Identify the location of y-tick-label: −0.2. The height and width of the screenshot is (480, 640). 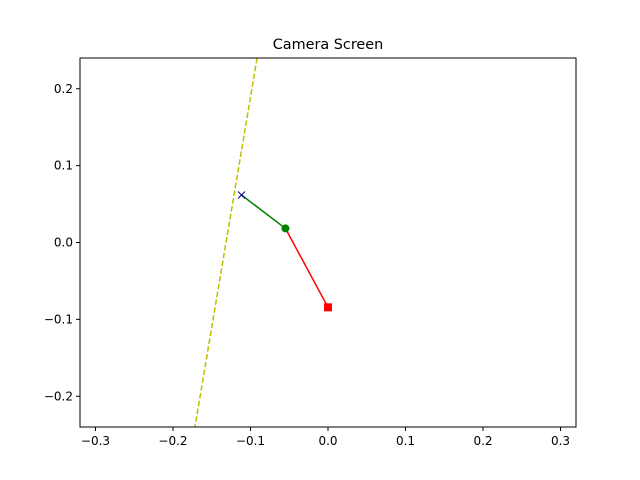
(58, 396).